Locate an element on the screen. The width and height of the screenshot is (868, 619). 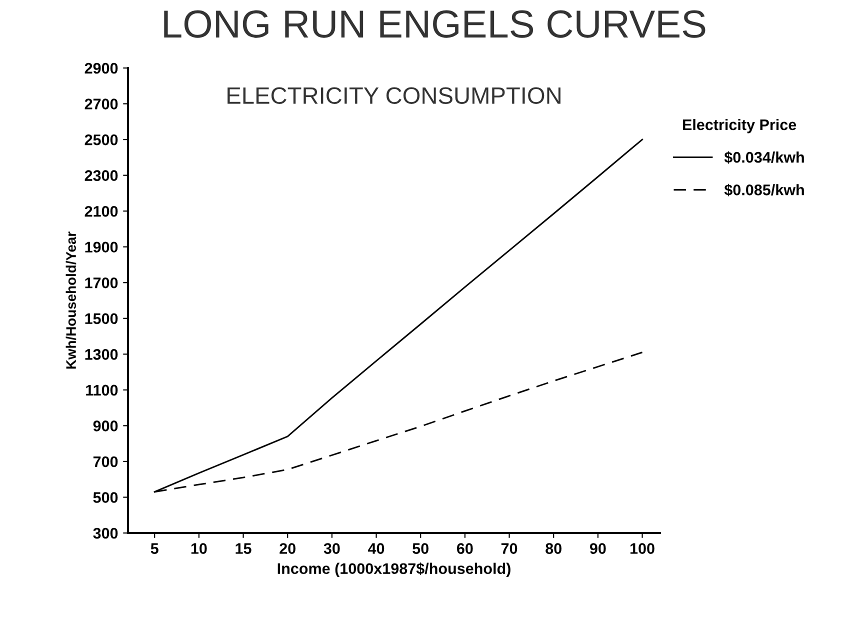
x-tick-label: 50 is located at coordinates (420, 548).